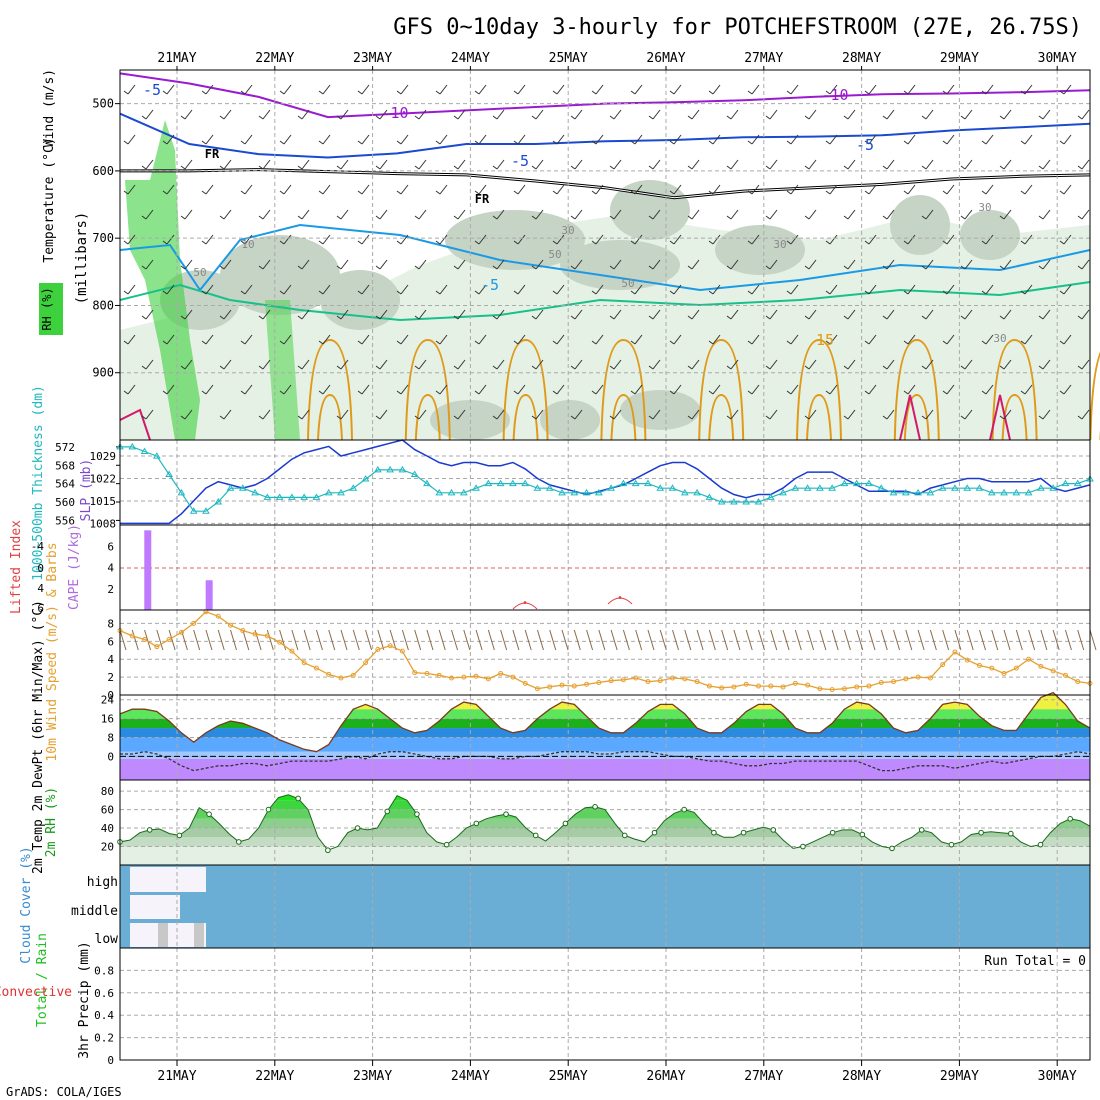 This screenshot has height=1100, width=1100. Describe the element at coordinates (567, 822) in the screenshot. I see `rh-2m-panel: 20 40 60 80 2m RH (%)` at that location.